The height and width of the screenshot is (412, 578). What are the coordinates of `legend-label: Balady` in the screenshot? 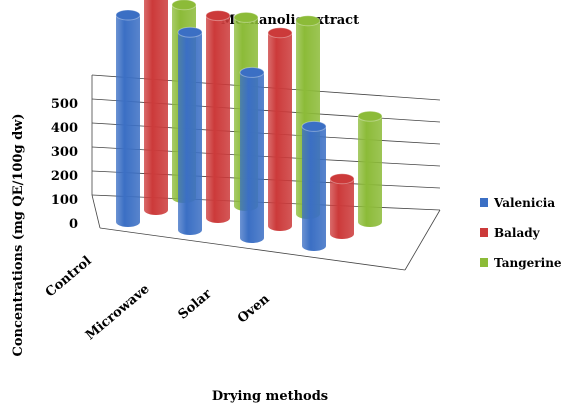 It's located at (517, 233).